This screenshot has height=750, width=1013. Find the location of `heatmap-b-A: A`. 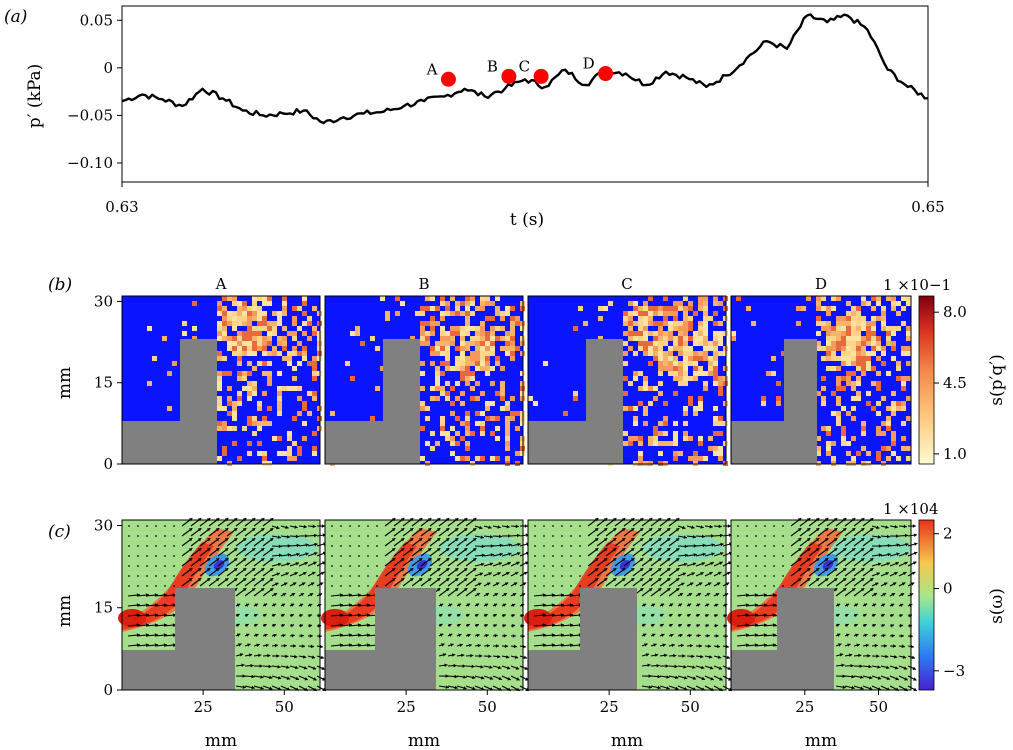

heatmap-b-A: A is located at coordinates (221, 370).